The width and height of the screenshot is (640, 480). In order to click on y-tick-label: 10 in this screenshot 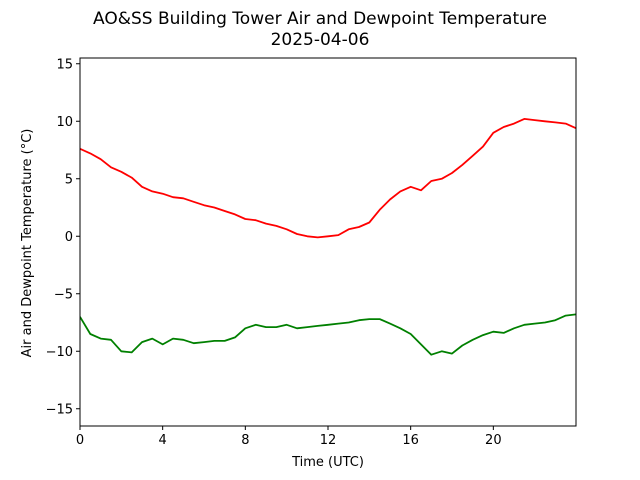, I will do `click(64, 122)`.